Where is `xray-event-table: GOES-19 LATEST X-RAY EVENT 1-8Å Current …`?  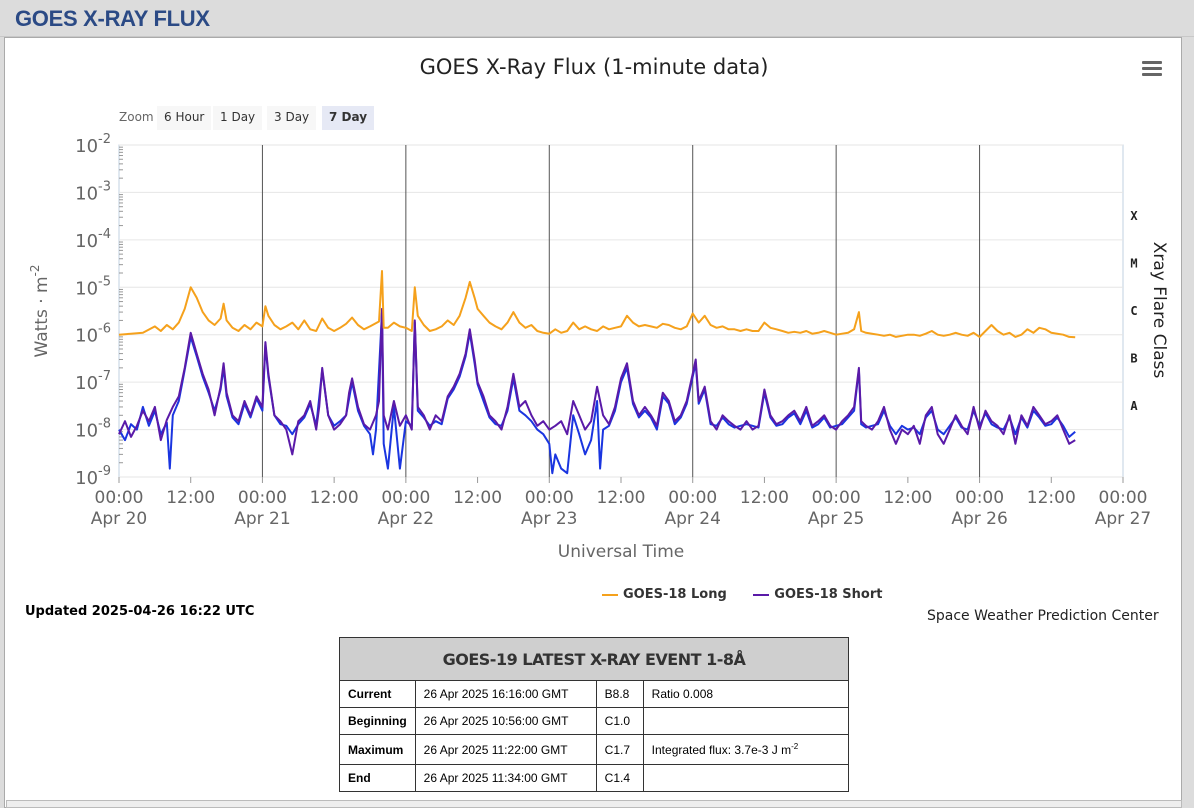
xray-event-table: GOES-19 LATEST X-RAY EVENT 1-8Å Current … is located at coordinates (594, 714).